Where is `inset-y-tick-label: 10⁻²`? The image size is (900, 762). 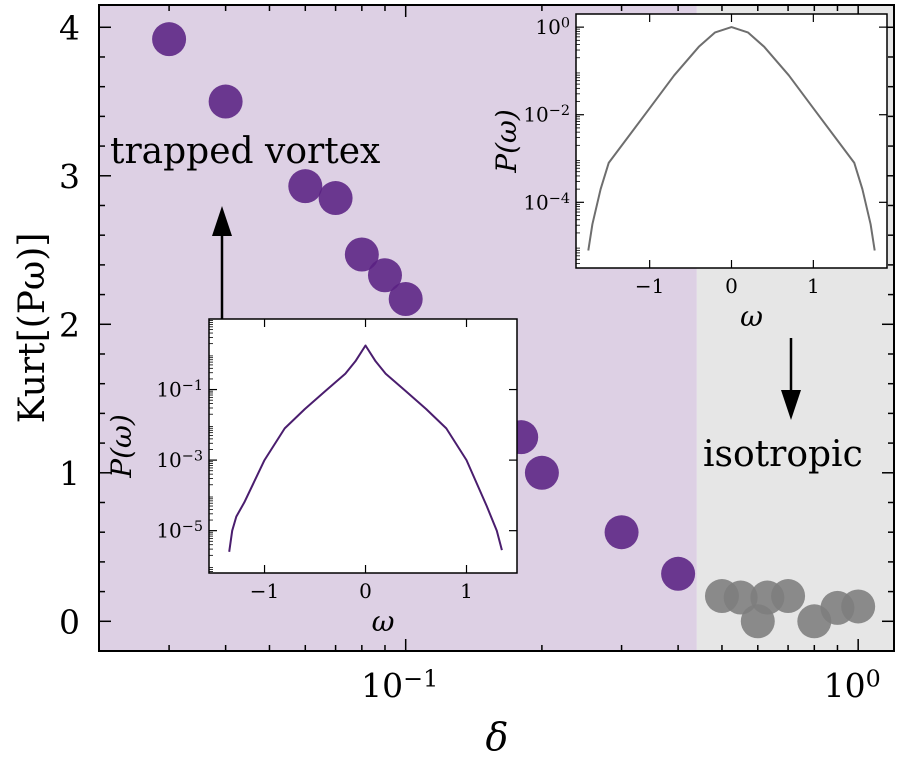 inset-y-tick-label: 10⁻² is located at coordinates (546, 115).